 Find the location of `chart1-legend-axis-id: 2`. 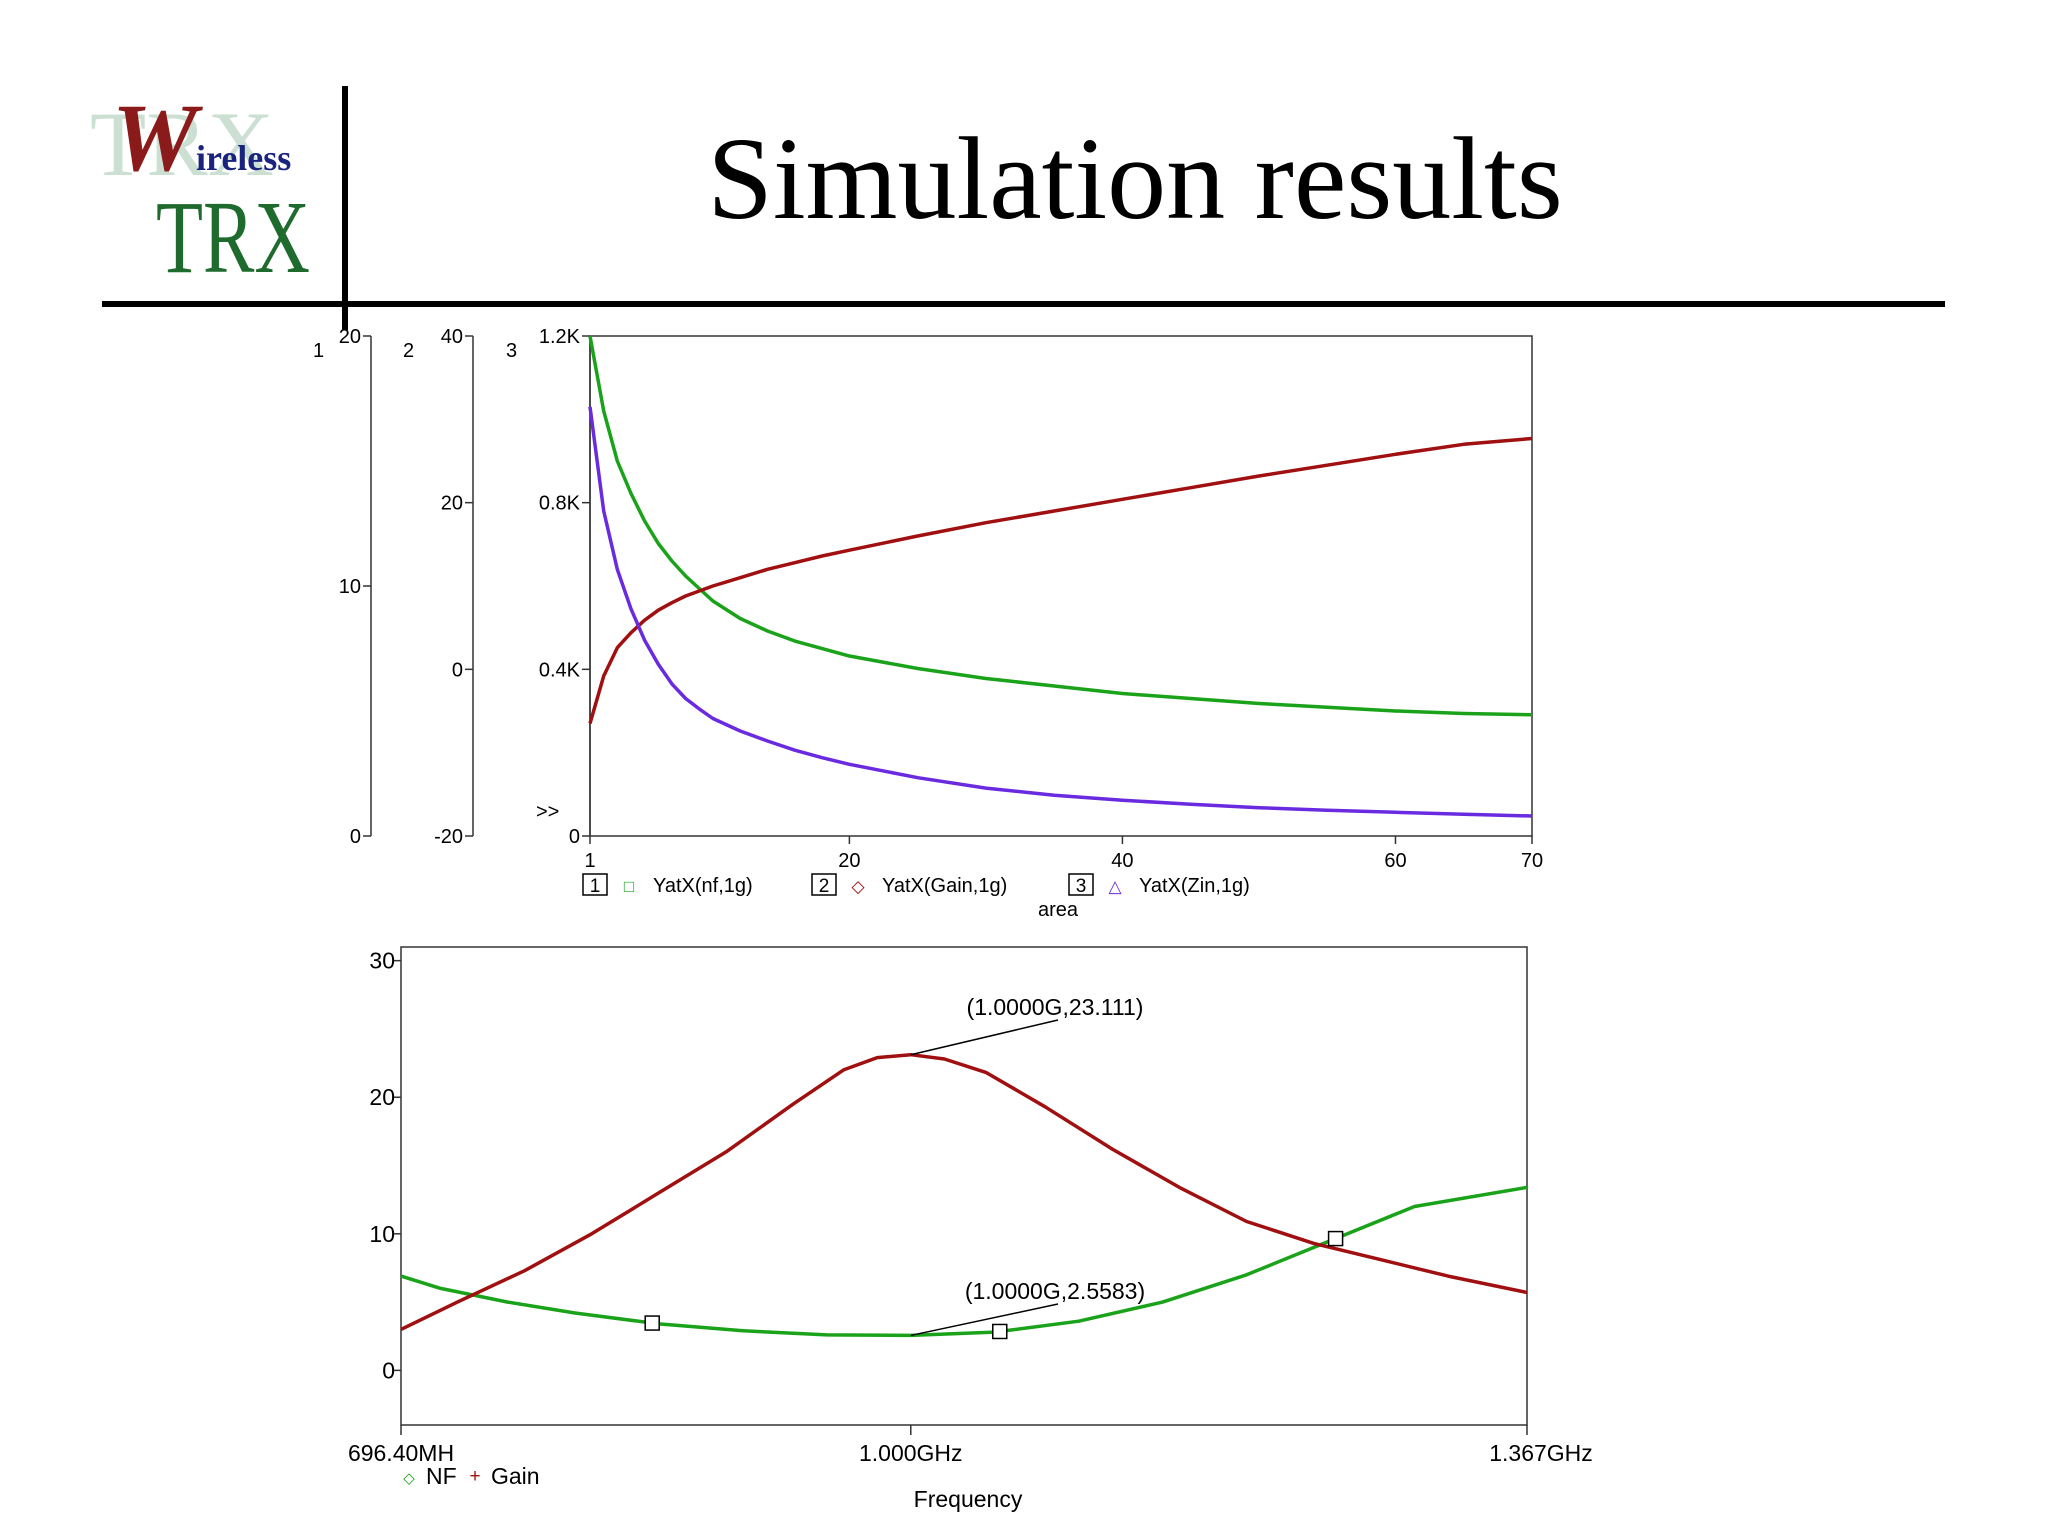

chart1-legend-axis-id: 2 is located at coordinates (824, 886).